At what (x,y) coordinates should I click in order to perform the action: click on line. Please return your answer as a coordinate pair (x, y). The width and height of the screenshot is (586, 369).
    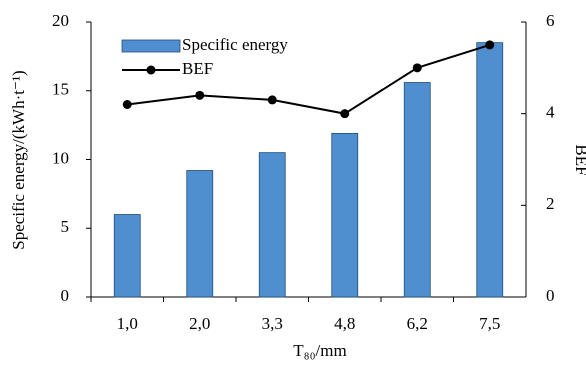
    Looking at the image, I should click on (309, 79).